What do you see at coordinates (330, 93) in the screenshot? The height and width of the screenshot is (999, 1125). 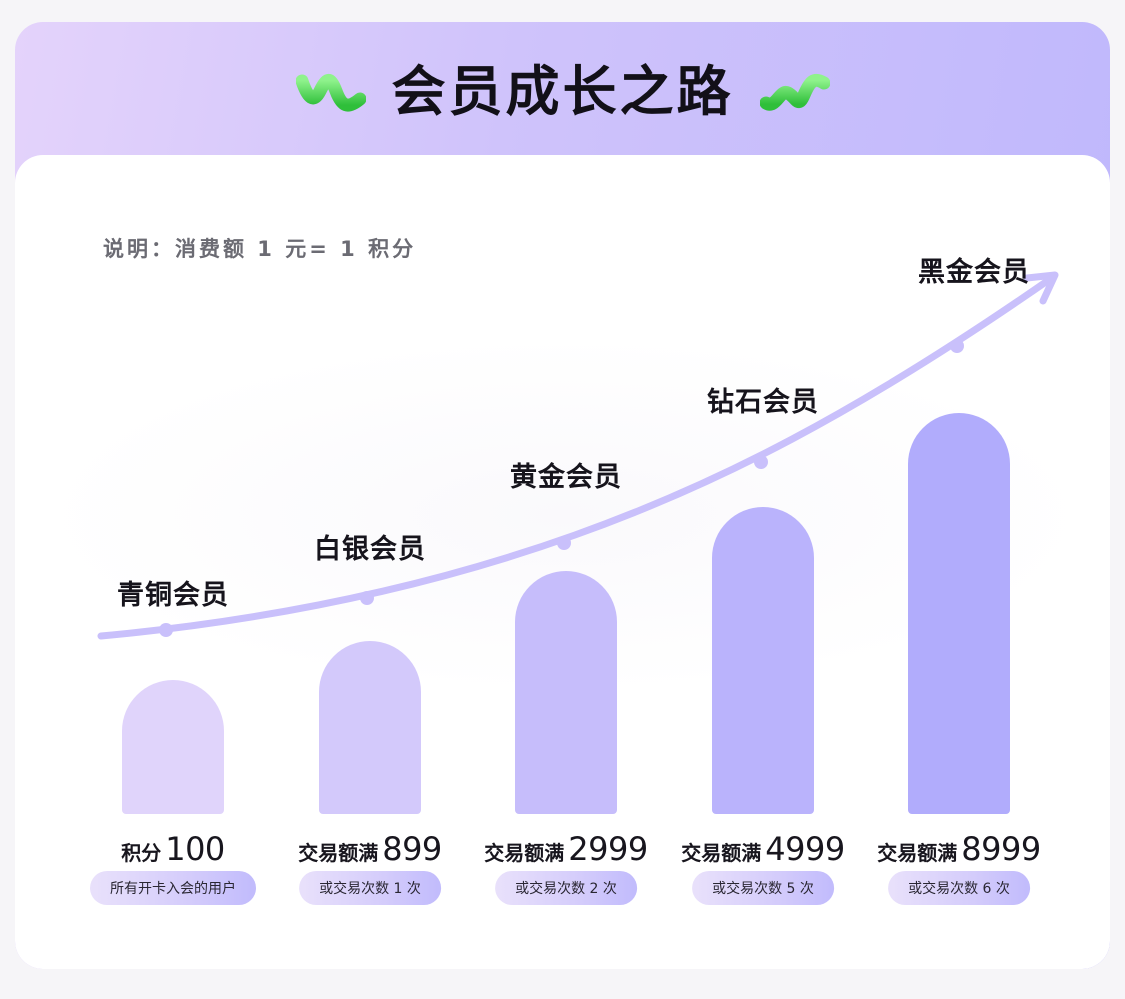 I see `left-worm-icon` at bounding box center [330, 93].